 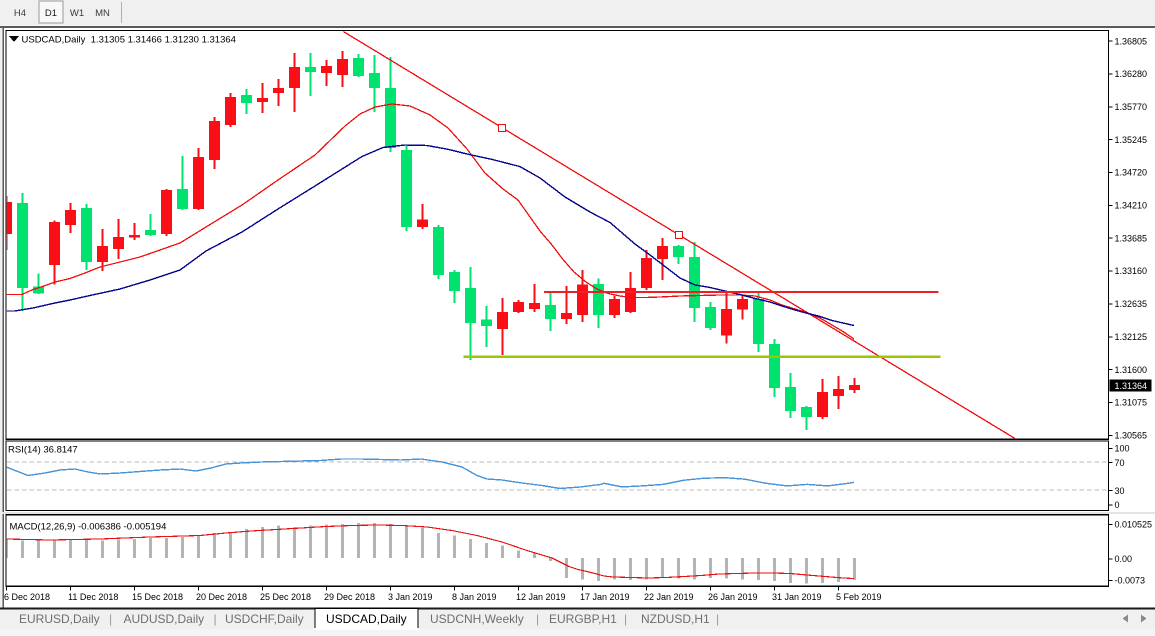 What do you see at coordinates (733, 597) in the screenshot?
I see `svg-text: 26 Jan 2019` at bounding box center [733, 597].